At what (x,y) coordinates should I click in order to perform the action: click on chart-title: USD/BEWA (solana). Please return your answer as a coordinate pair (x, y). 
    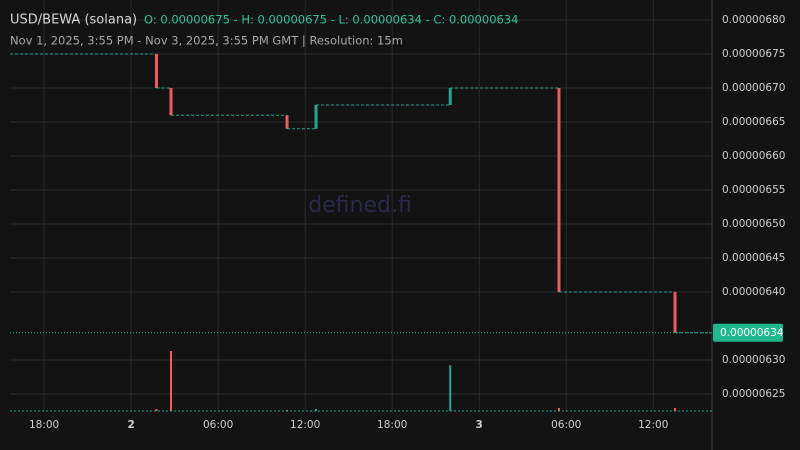
    Looking at the image, I should click on (73, 20).